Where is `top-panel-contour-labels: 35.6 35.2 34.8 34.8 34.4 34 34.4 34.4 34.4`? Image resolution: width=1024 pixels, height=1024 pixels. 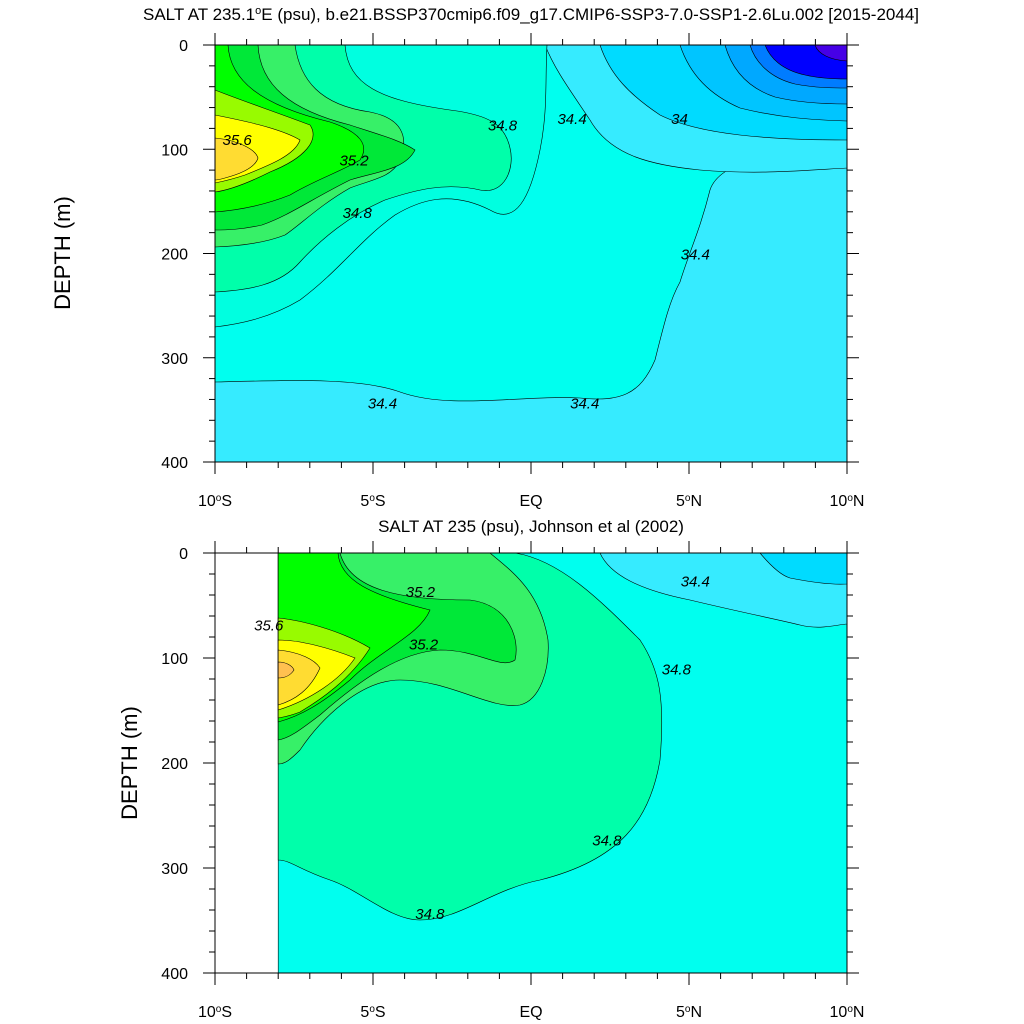 top-panel-contour-labels: 35.6 35.2 34.8 34.8 34.4 34 34.4 34.4 34.4 is located at coordinates (466, 262).